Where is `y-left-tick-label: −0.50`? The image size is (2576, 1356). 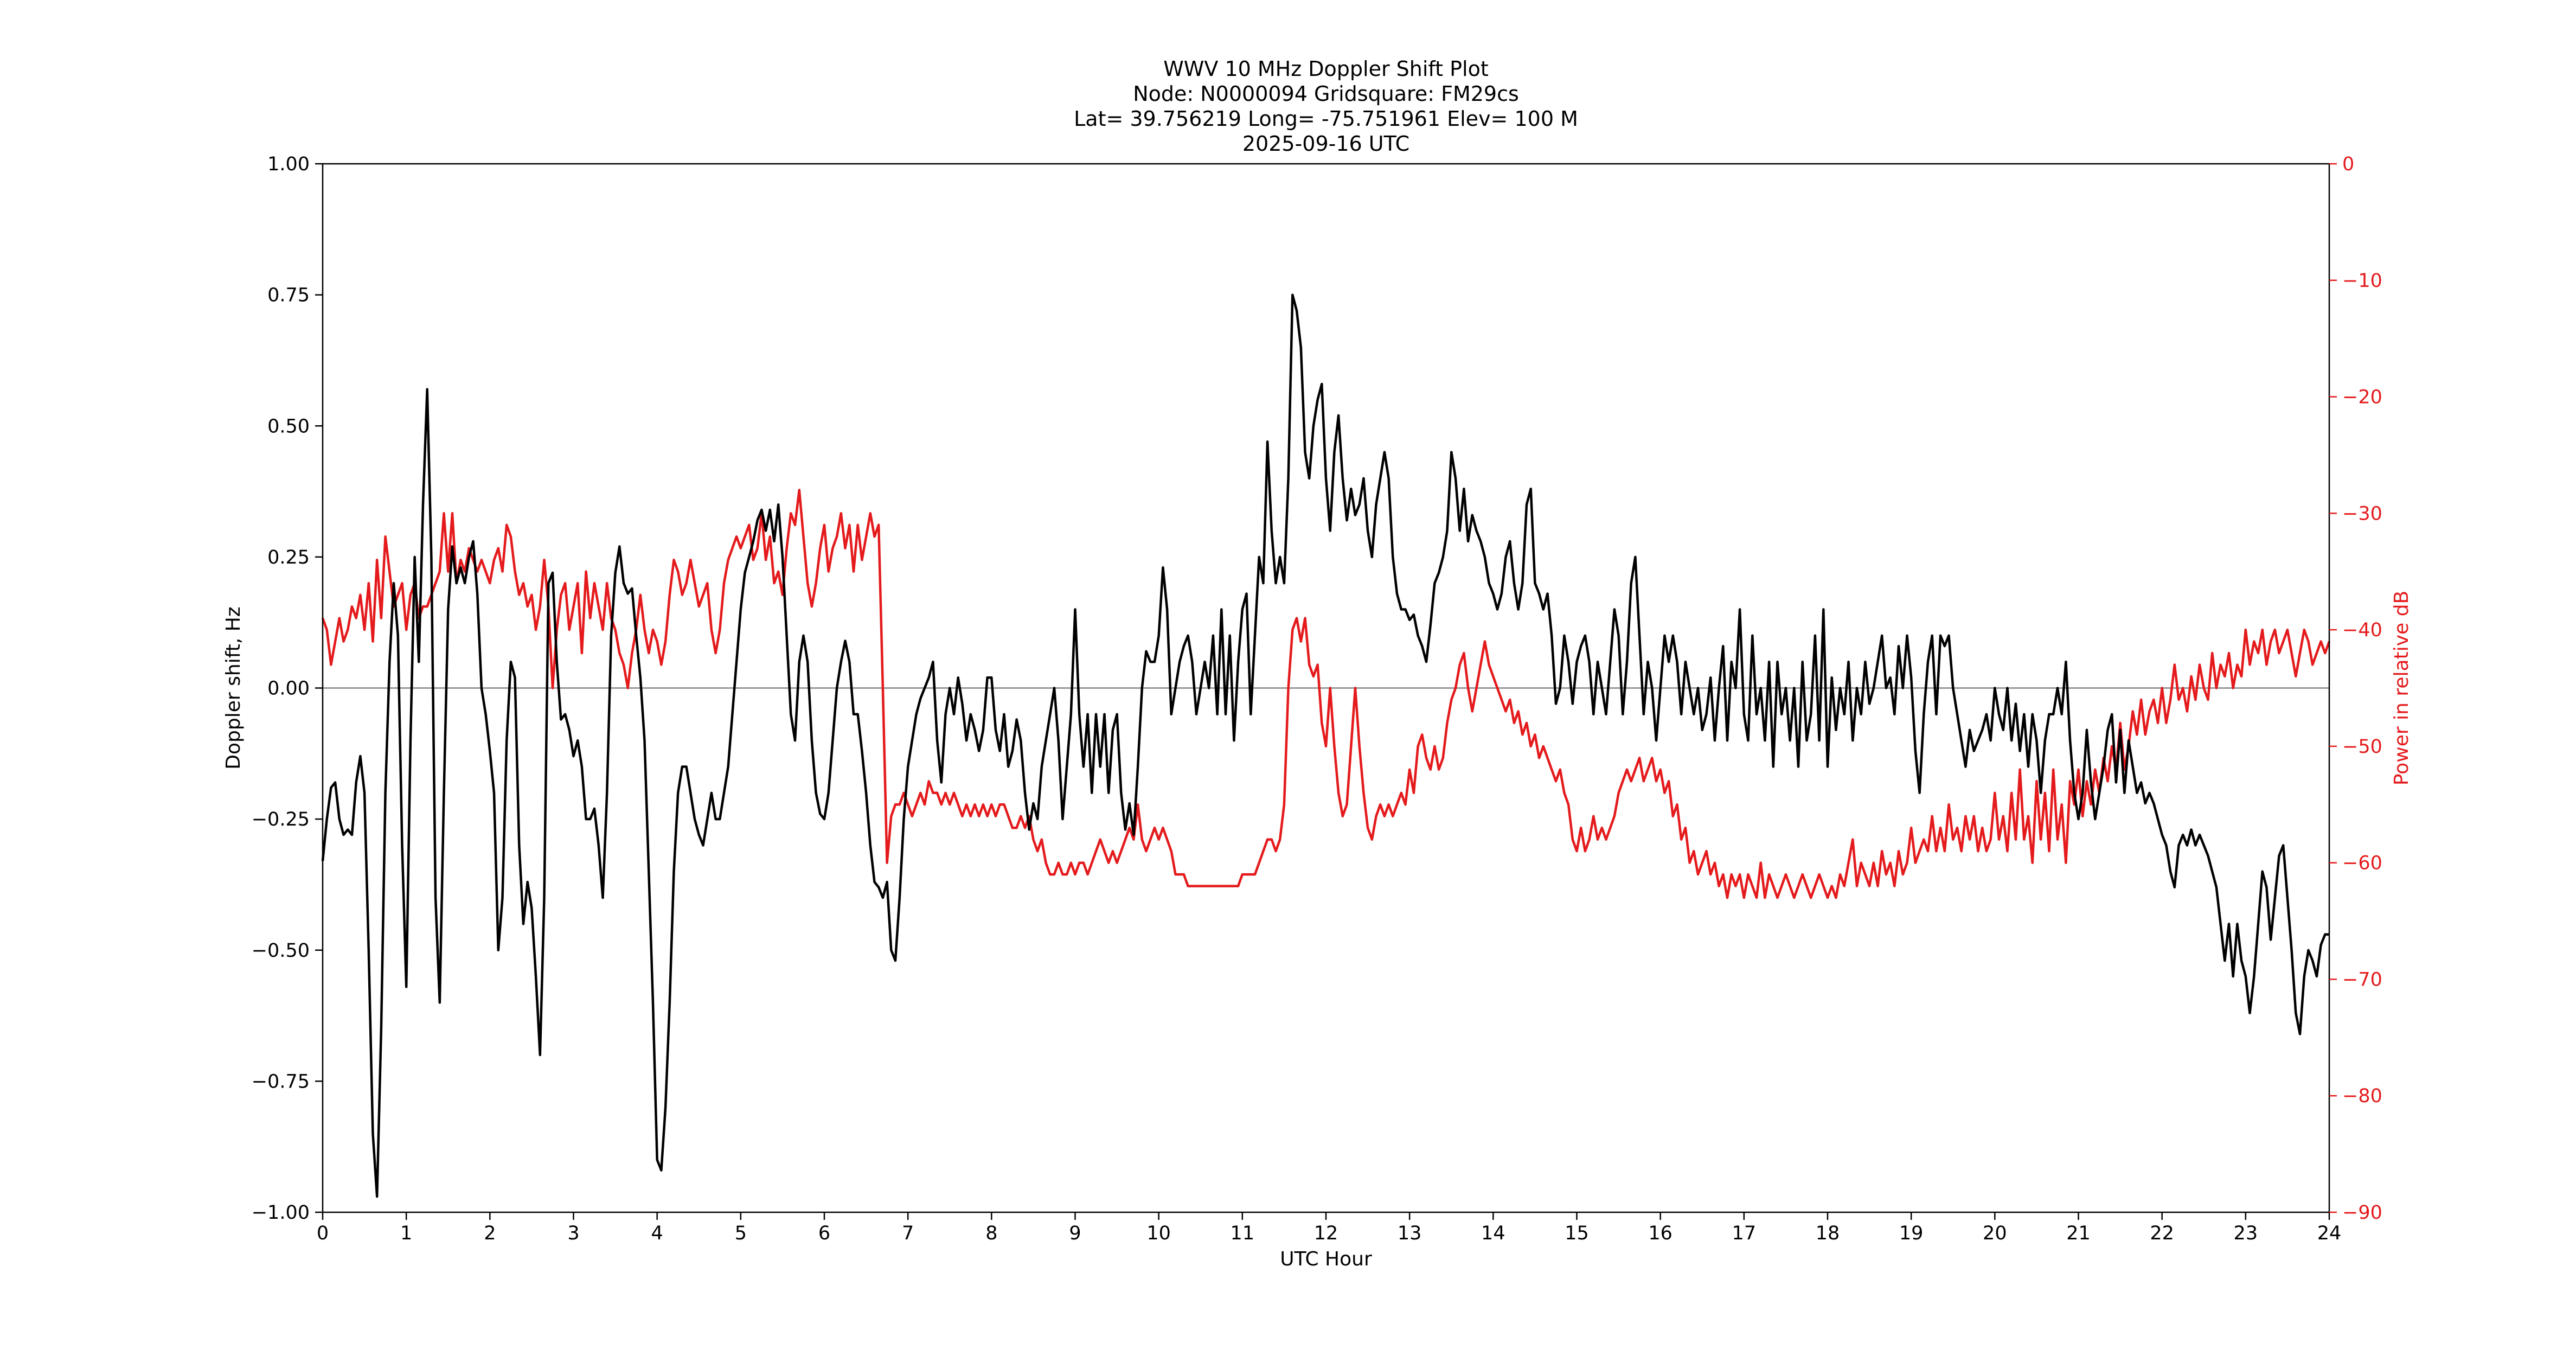 y-left-tick-label: −0.50 is located at coordinates (281, 951).